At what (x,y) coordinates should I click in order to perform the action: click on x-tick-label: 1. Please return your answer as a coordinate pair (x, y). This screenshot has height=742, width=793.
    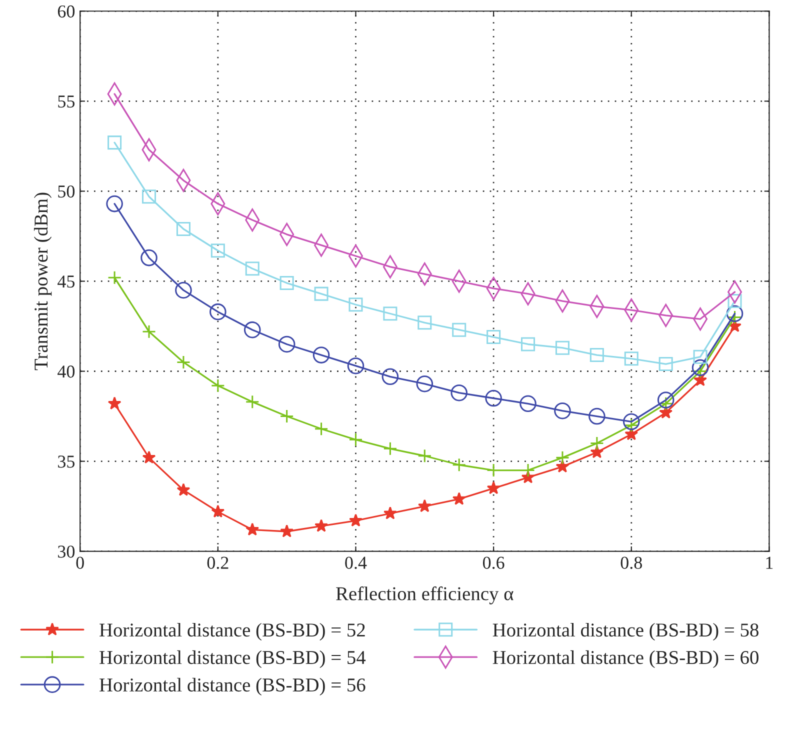
    Looking at the image, I should click on (769, 562).